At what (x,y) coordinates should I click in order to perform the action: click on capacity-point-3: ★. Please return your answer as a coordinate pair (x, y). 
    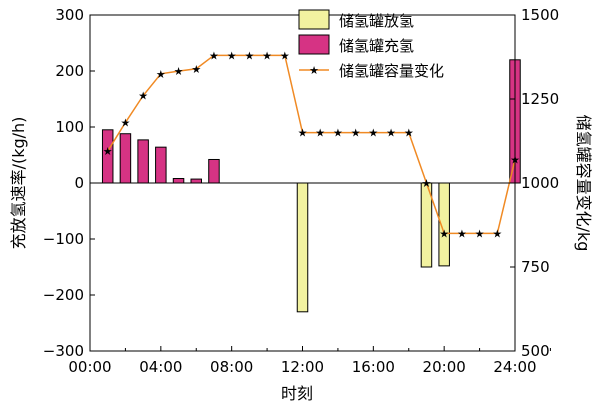
    Looking at the image, I should click on (161, 74).